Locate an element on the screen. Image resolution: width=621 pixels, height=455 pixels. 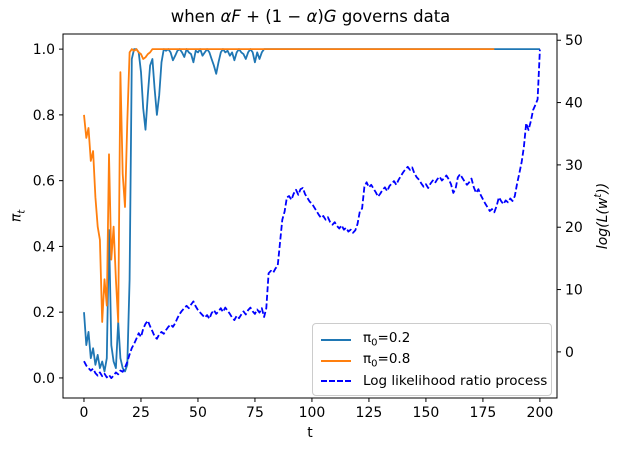
y-right-pre: log(L(w is located at coordinates (602, 223).